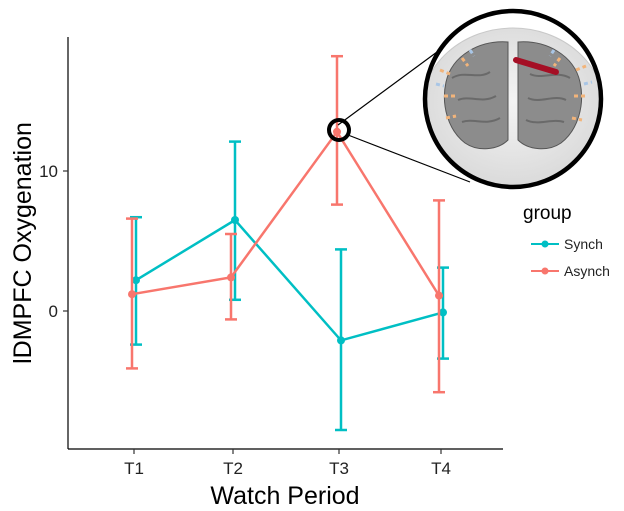 Image resolution: width=624 pixels, height=511 pixels. What do you see at coordinates (583, 244) in the screenshot?
I see `legend-label-synch: Synch` at bounding box center [583, 244].